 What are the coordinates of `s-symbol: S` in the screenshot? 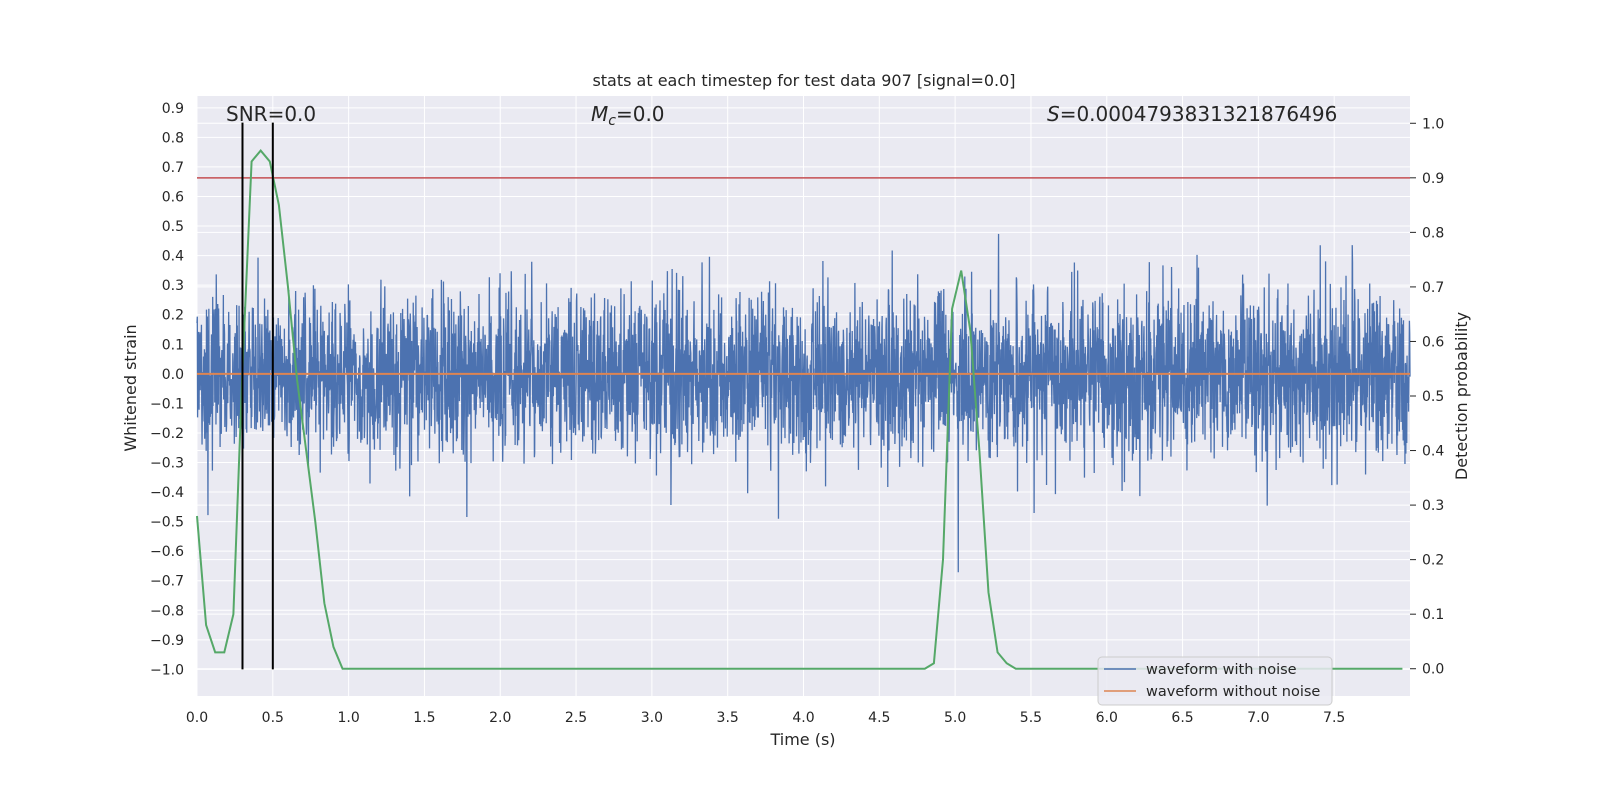 It's located at (1053, 114).